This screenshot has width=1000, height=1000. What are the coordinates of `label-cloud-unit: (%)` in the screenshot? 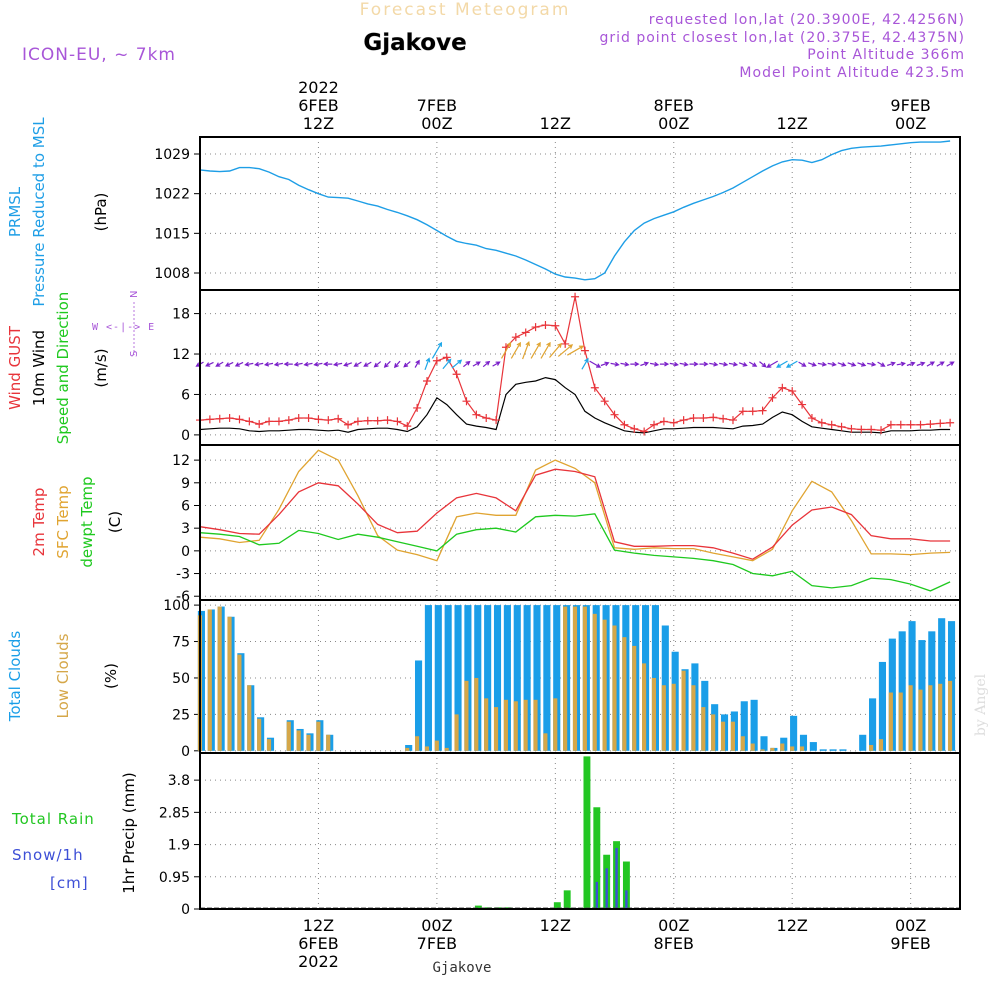 It's located at (111, 676).